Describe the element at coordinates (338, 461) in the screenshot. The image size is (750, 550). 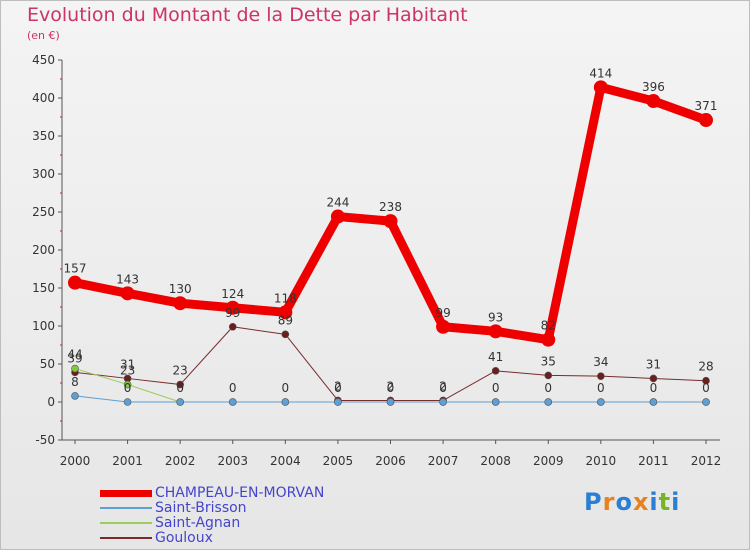
I see `x-tick-label: 2005` at that location.